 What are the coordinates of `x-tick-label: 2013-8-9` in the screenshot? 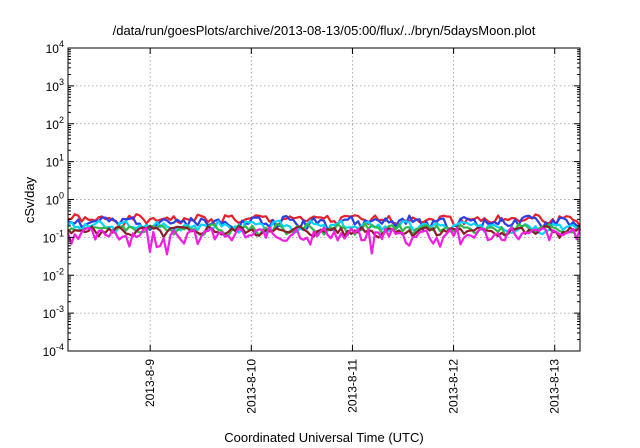 It's located at (150, 383).